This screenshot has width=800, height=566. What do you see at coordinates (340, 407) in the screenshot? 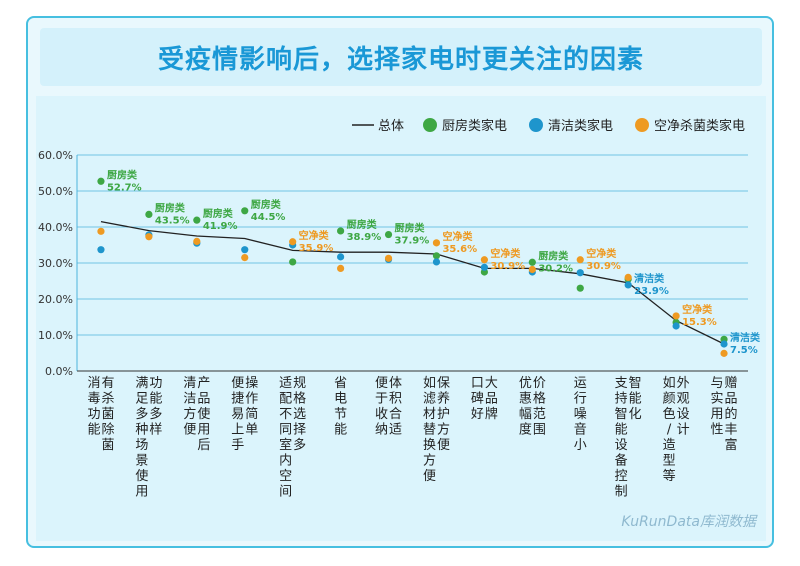
I see `x-tick-label: 省电节能` at bounding box center [340, 407].